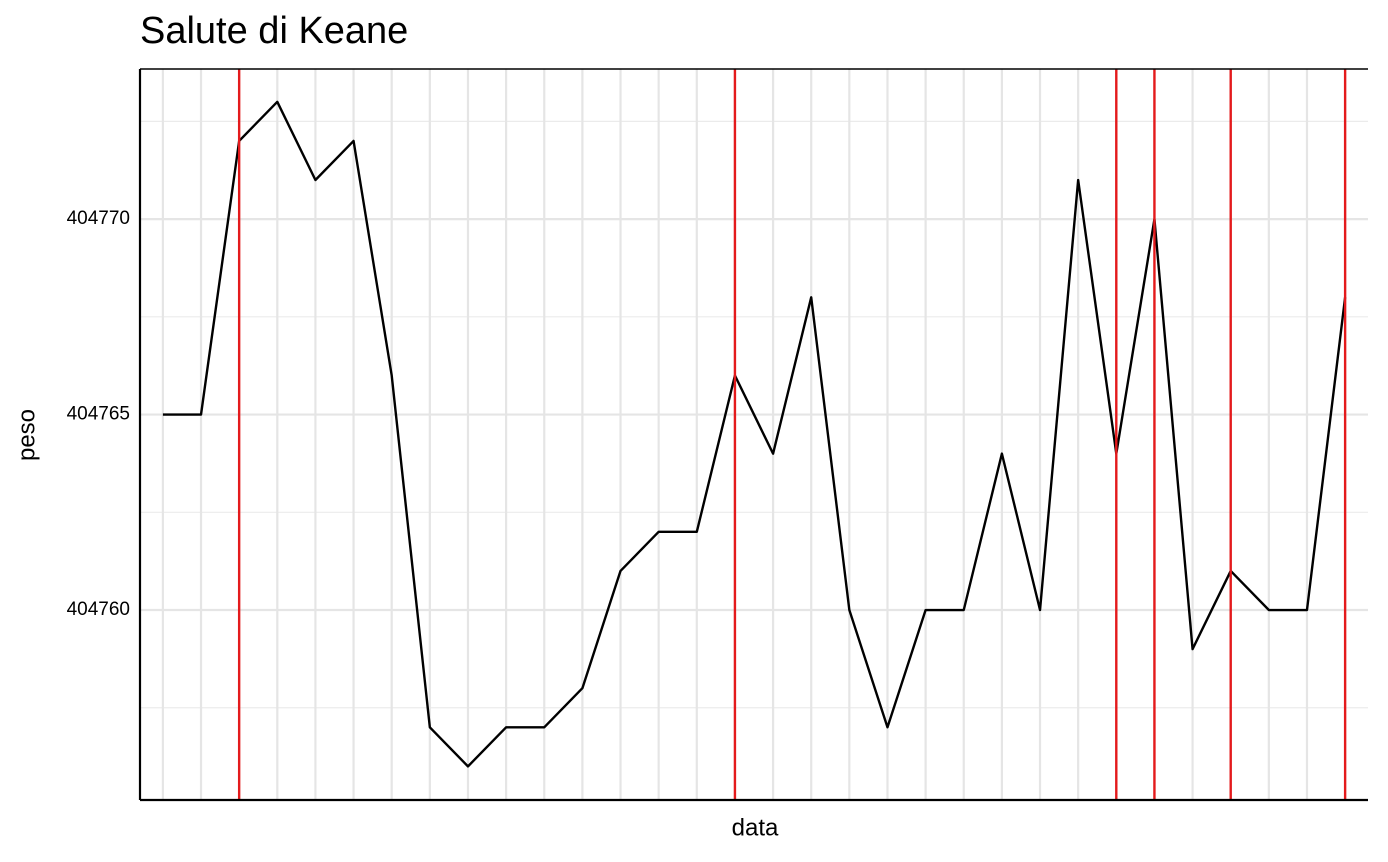 The width and height of the screenshot is (1388, 862). I want to click on x-axis-label: data, so click(755, 827).